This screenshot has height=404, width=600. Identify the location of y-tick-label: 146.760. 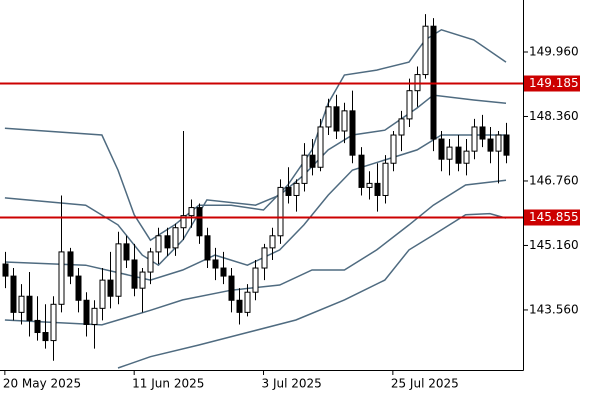
(554, 180).